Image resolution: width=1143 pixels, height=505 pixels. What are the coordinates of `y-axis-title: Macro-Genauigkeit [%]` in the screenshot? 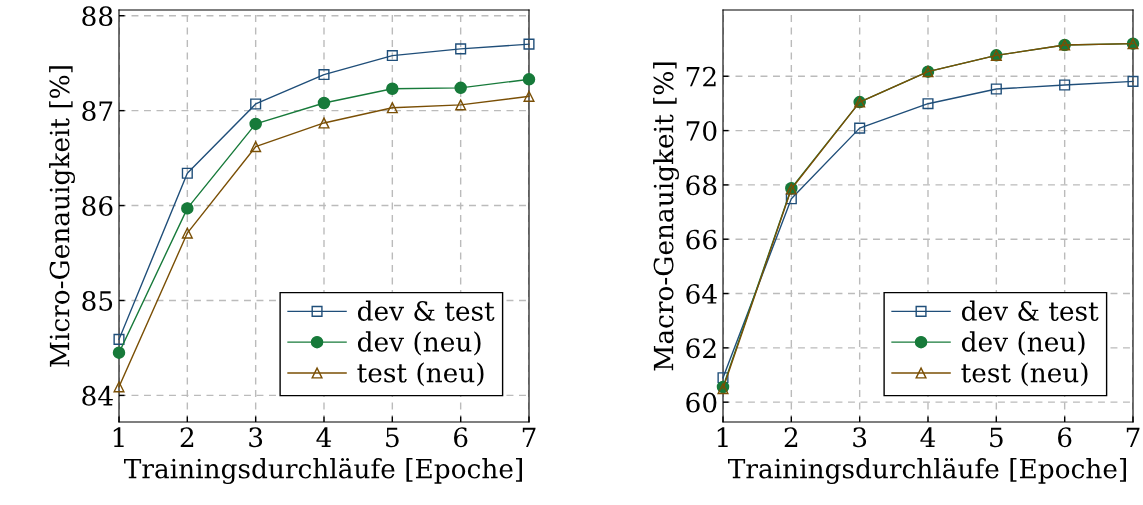 It's located at (666, 216).